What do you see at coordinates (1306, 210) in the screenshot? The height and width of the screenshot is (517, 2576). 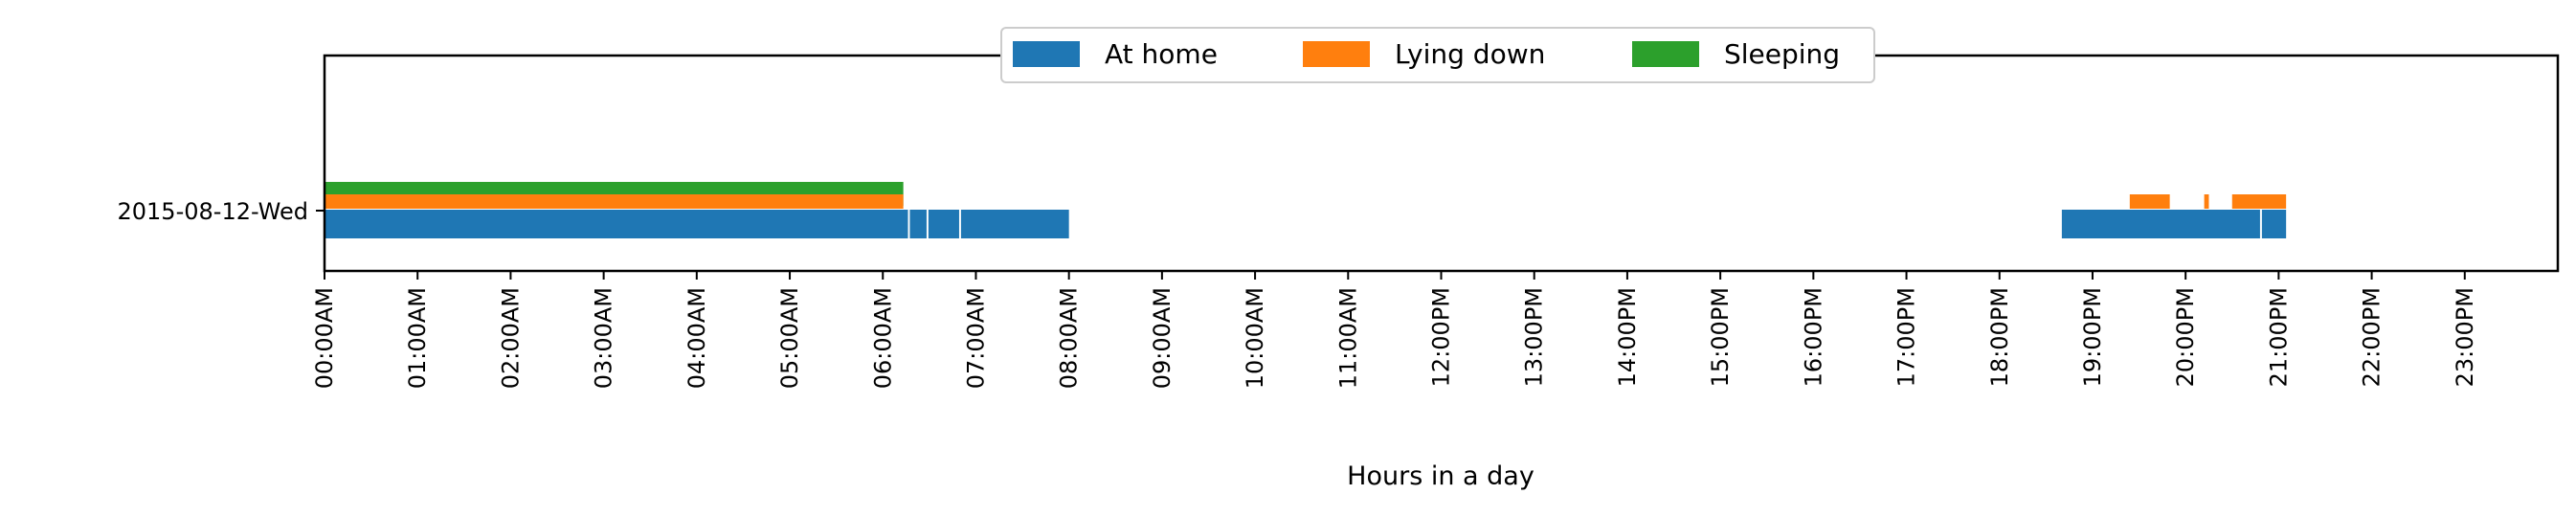 I see `bars-layer` at bounding box center [1306, 210].